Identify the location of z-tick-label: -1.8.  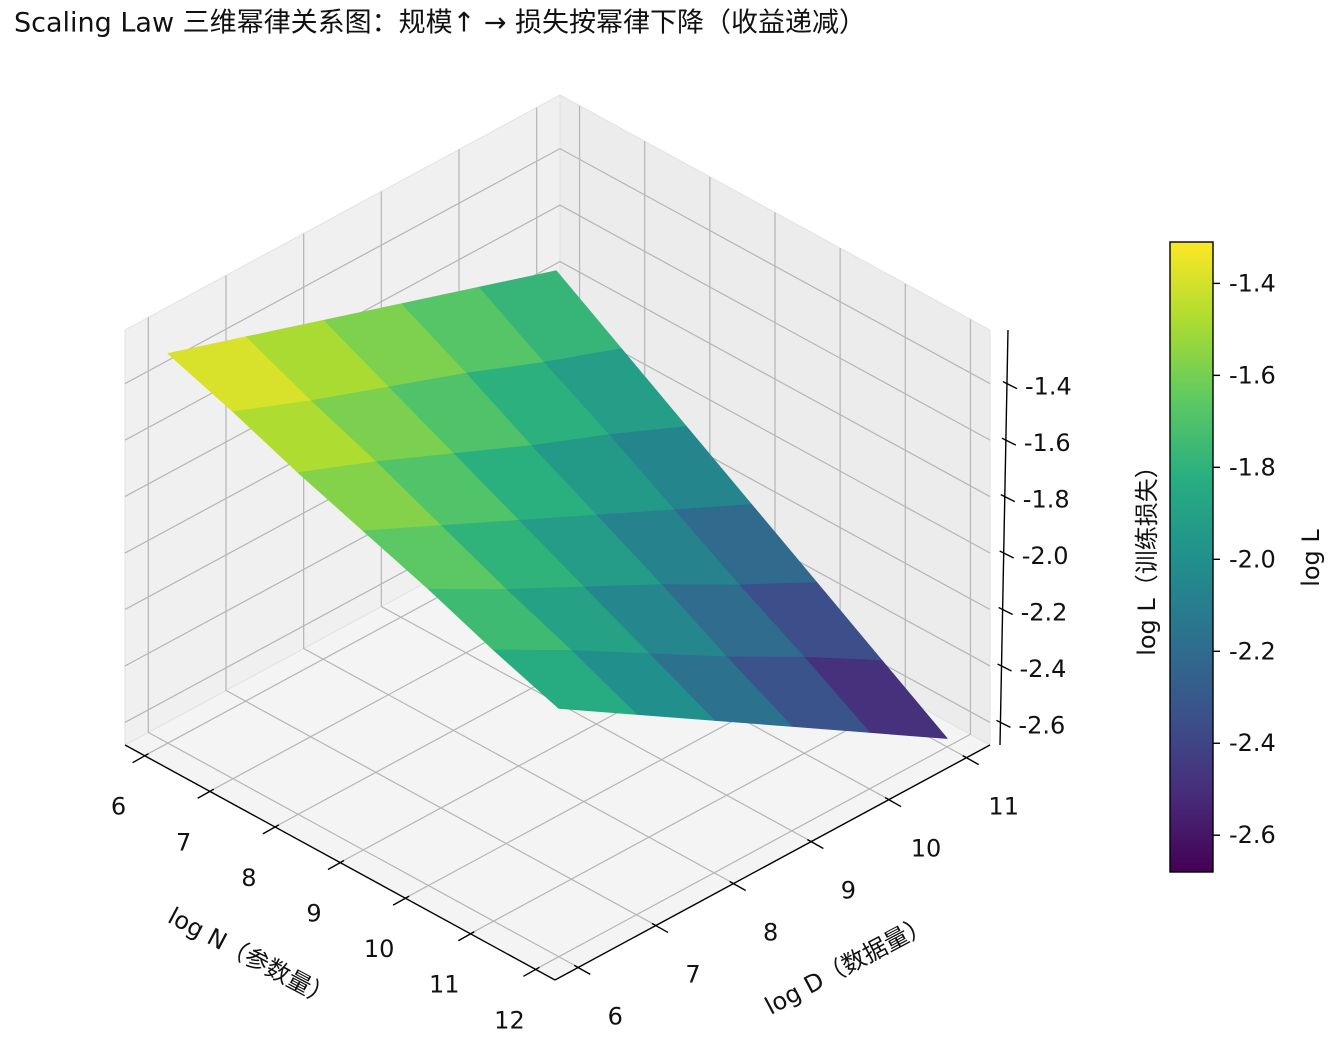
(1046, 500).